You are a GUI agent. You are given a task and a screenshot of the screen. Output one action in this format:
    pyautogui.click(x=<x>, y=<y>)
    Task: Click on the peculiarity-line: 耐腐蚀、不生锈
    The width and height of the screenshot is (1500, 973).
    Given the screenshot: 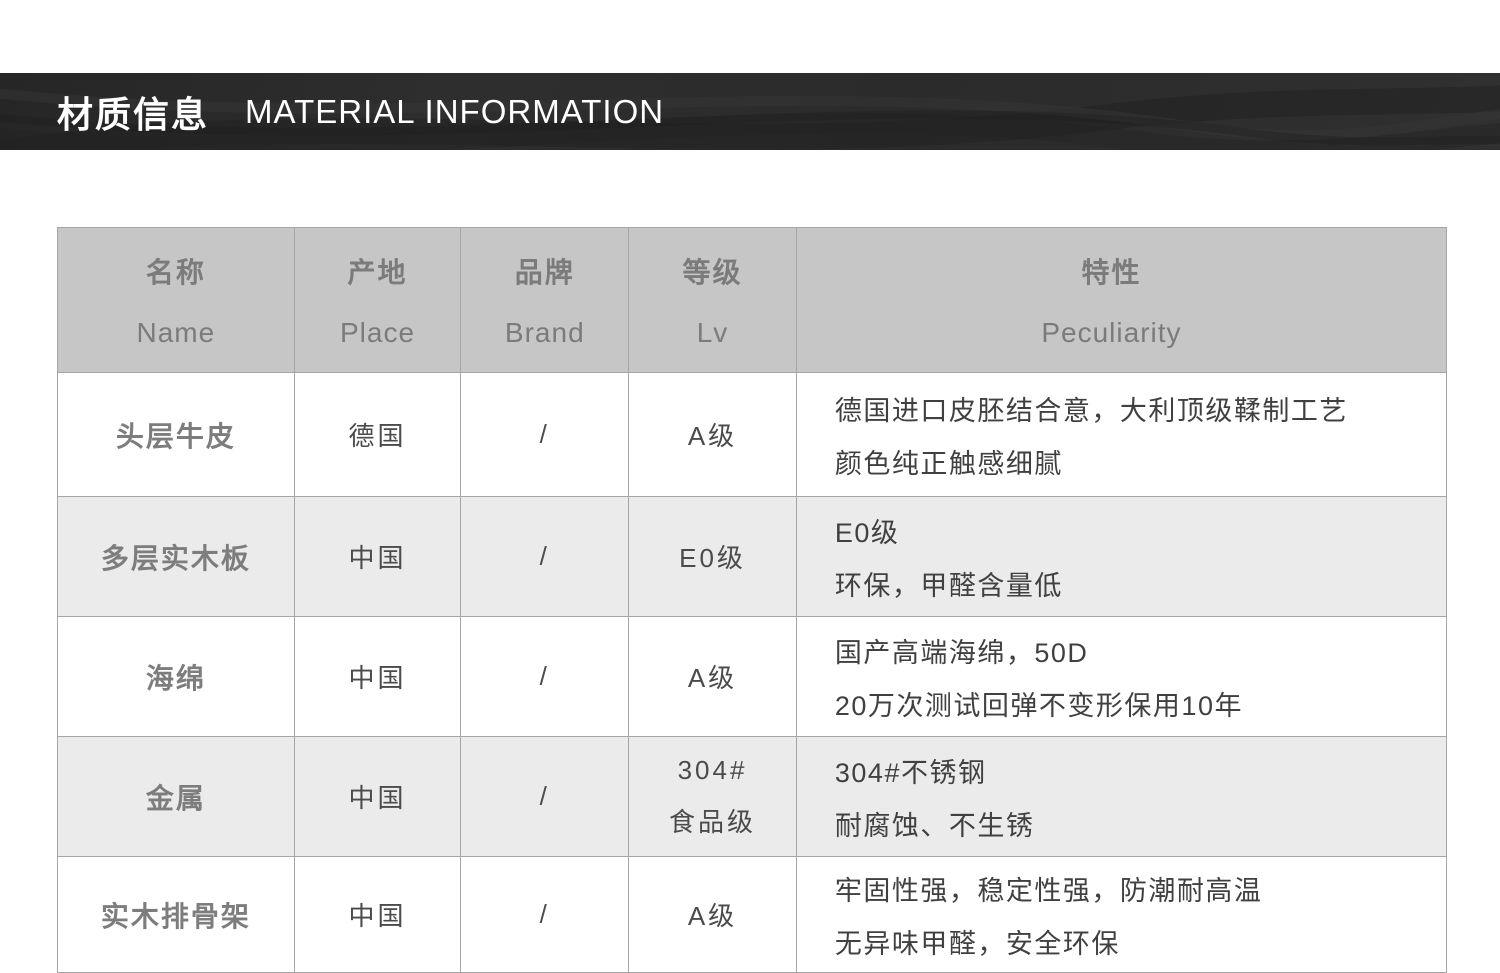 What is the action you would take?
    pyautogui.click(x=934, y=825)
    